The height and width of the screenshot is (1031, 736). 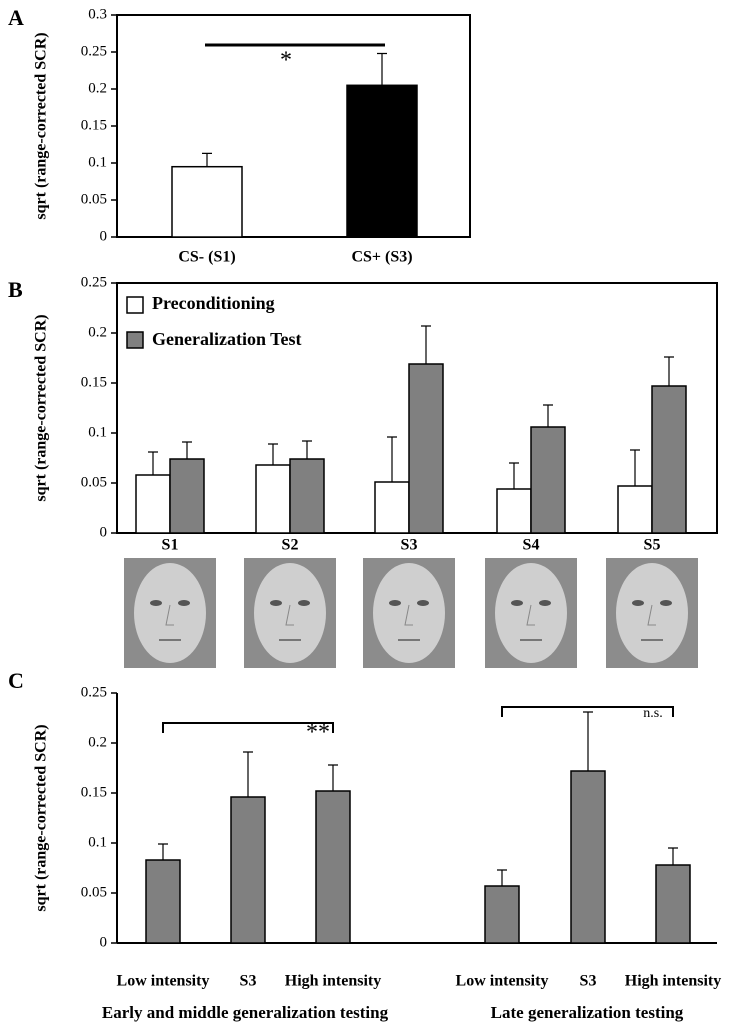 I want to click on plot-frame, so click(x=293, y=126).